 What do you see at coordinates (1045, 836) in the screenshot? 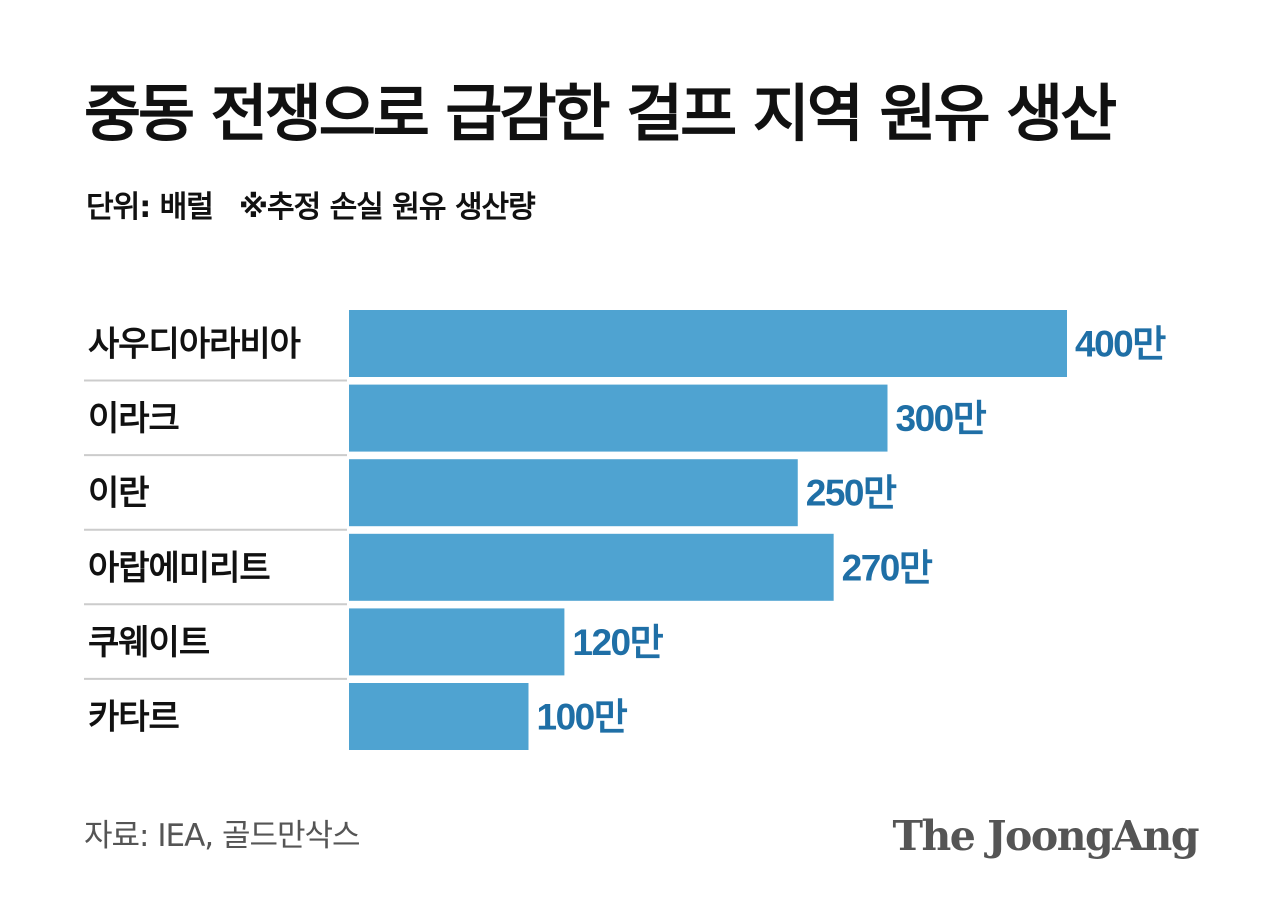
I see `publisher-logo: The JoongAng` at bounding box center [1045, 836].